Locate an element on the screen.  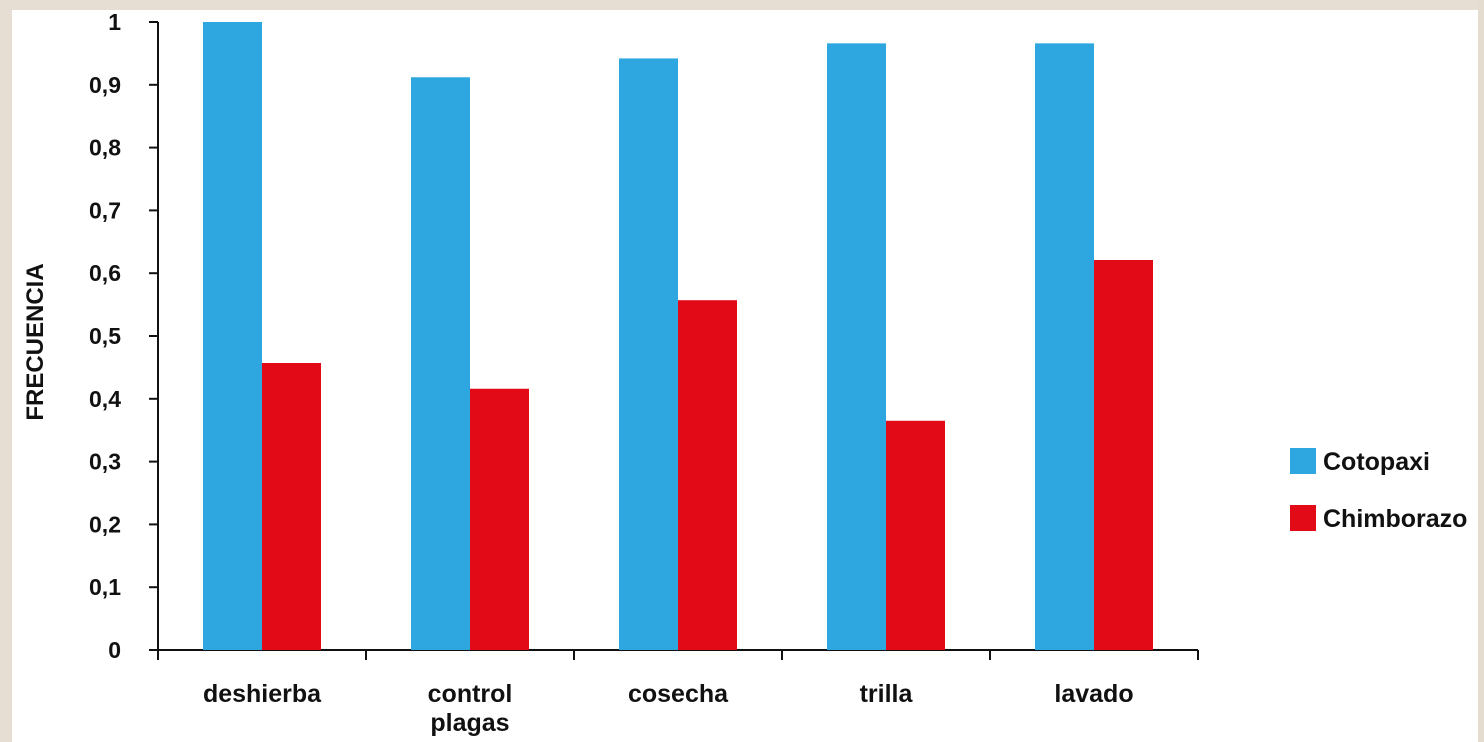
background-texture-left is located at coordinates (6, 371).